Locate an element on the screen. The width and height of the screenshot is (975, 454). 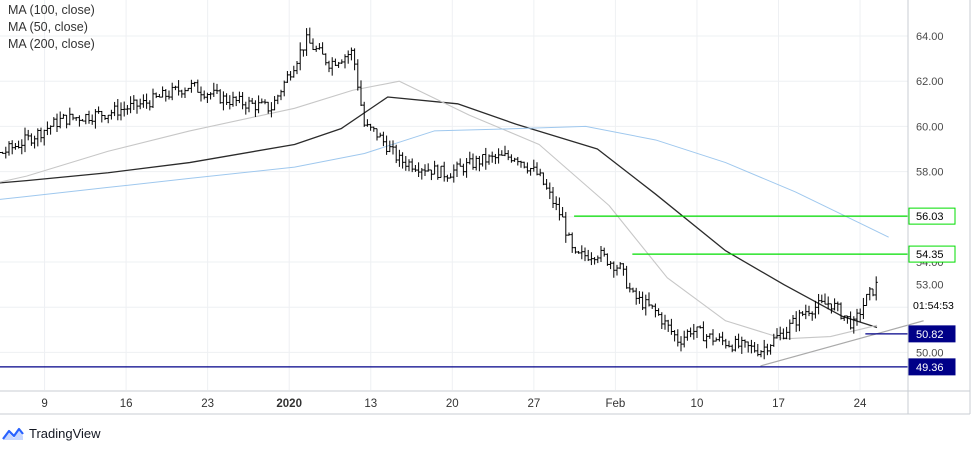
y-tick-label: 53.00 is located at coordinates (930, 286).